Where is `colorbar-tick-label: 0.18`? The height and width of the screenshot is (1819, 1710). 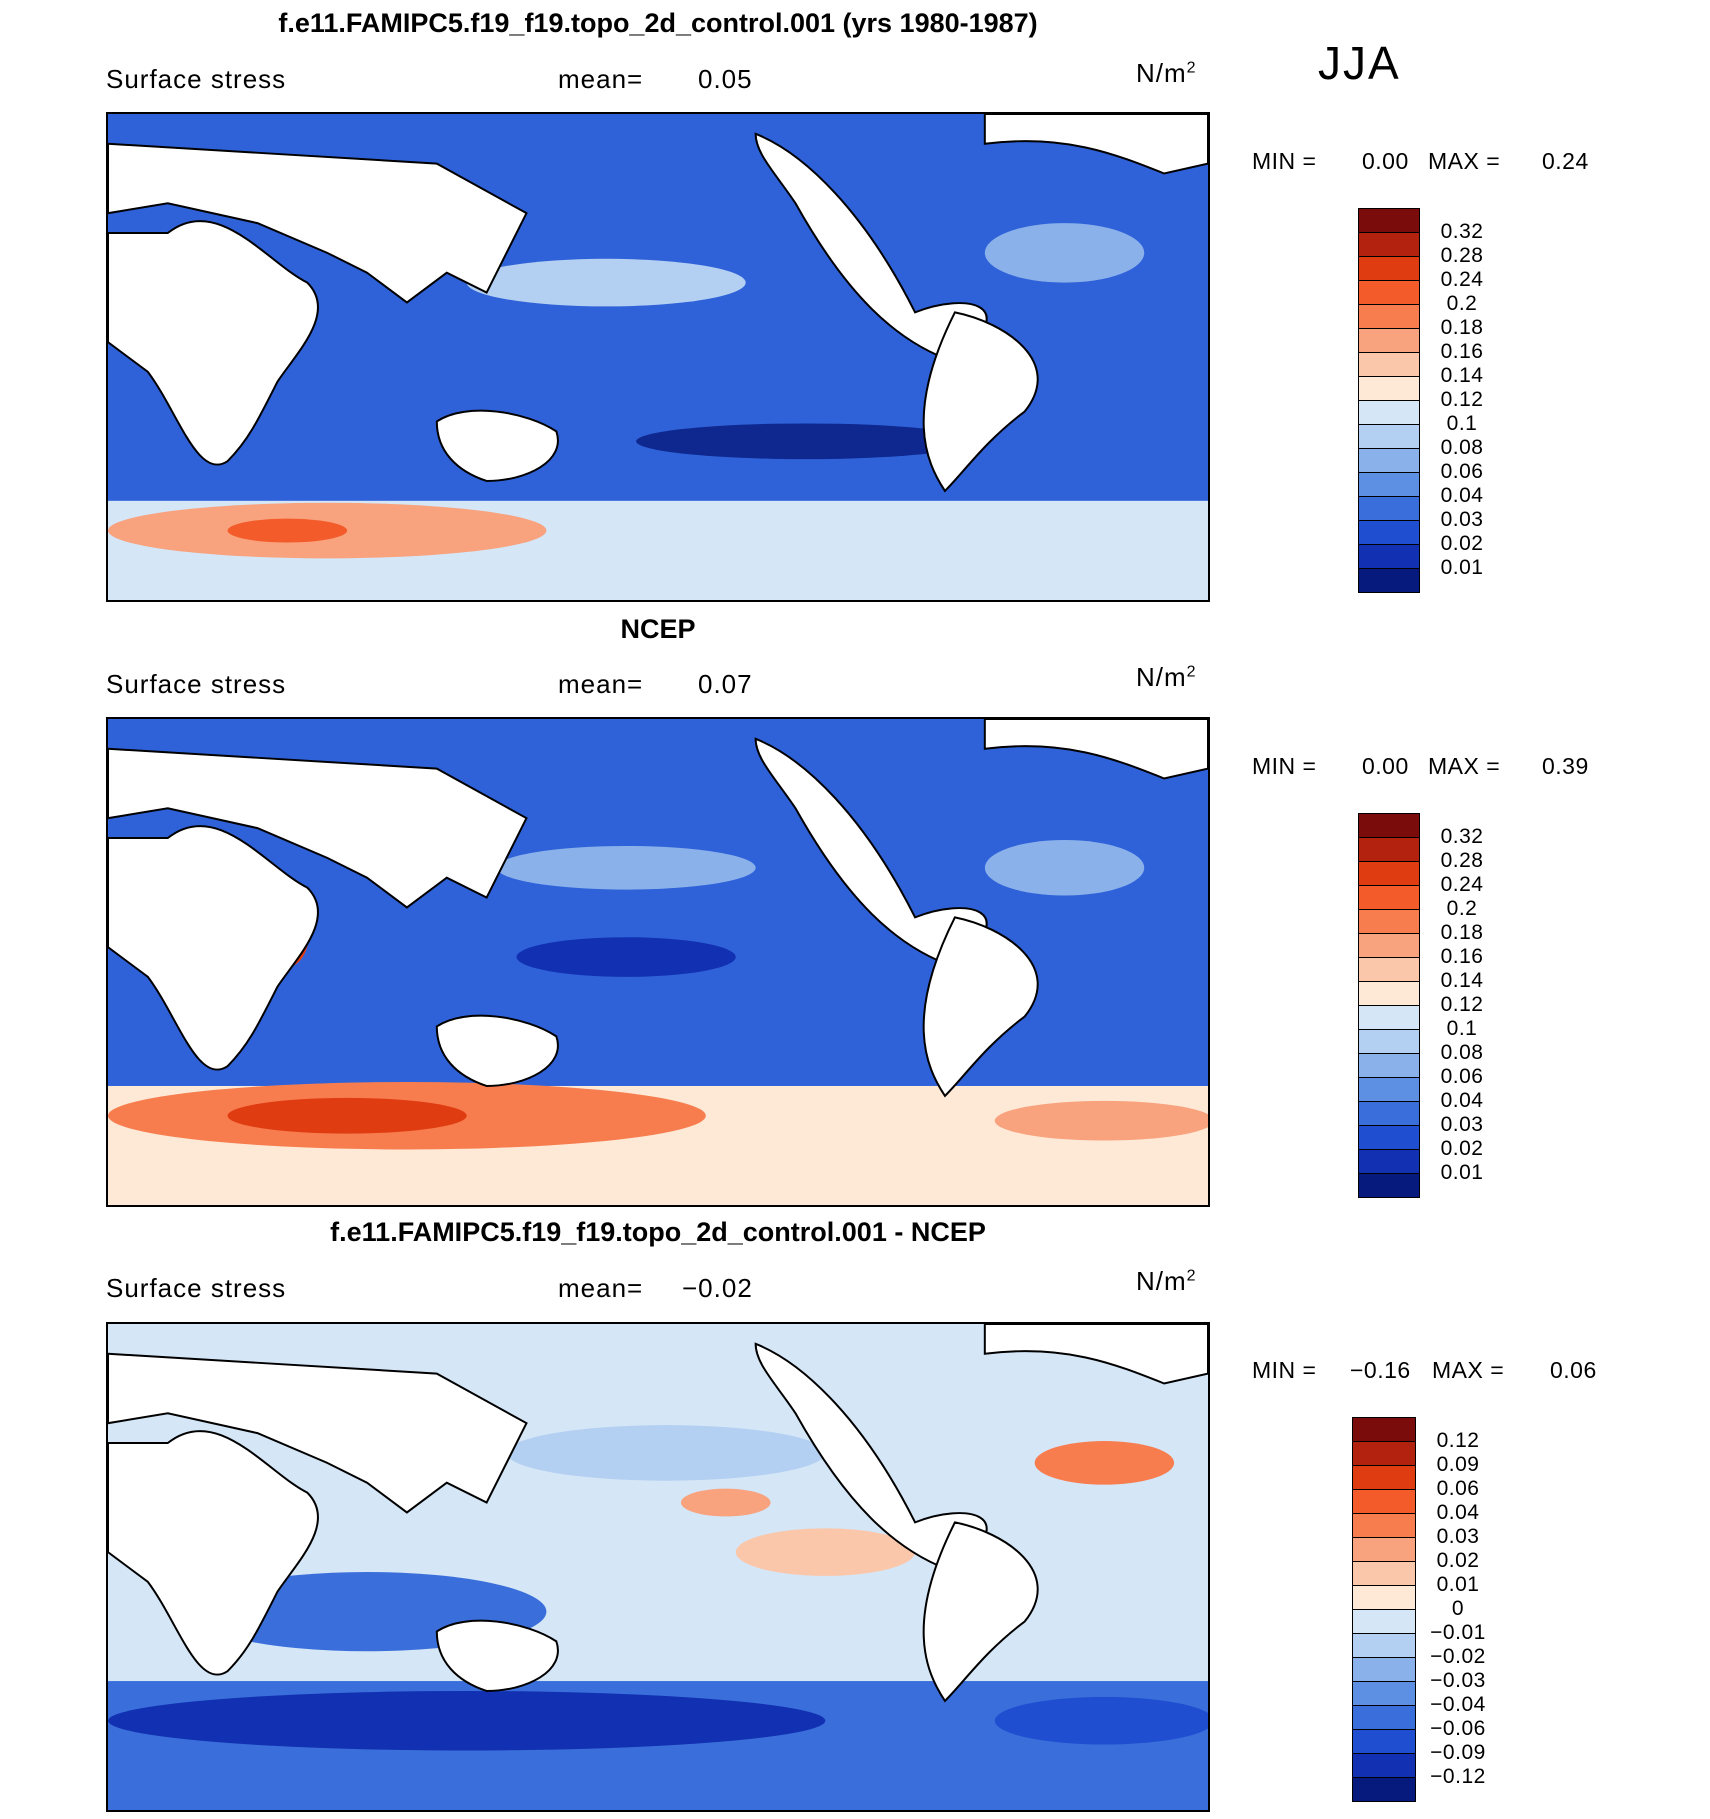
colorbar-tick-label: 0.18 is located at coordinates (1462, 327).